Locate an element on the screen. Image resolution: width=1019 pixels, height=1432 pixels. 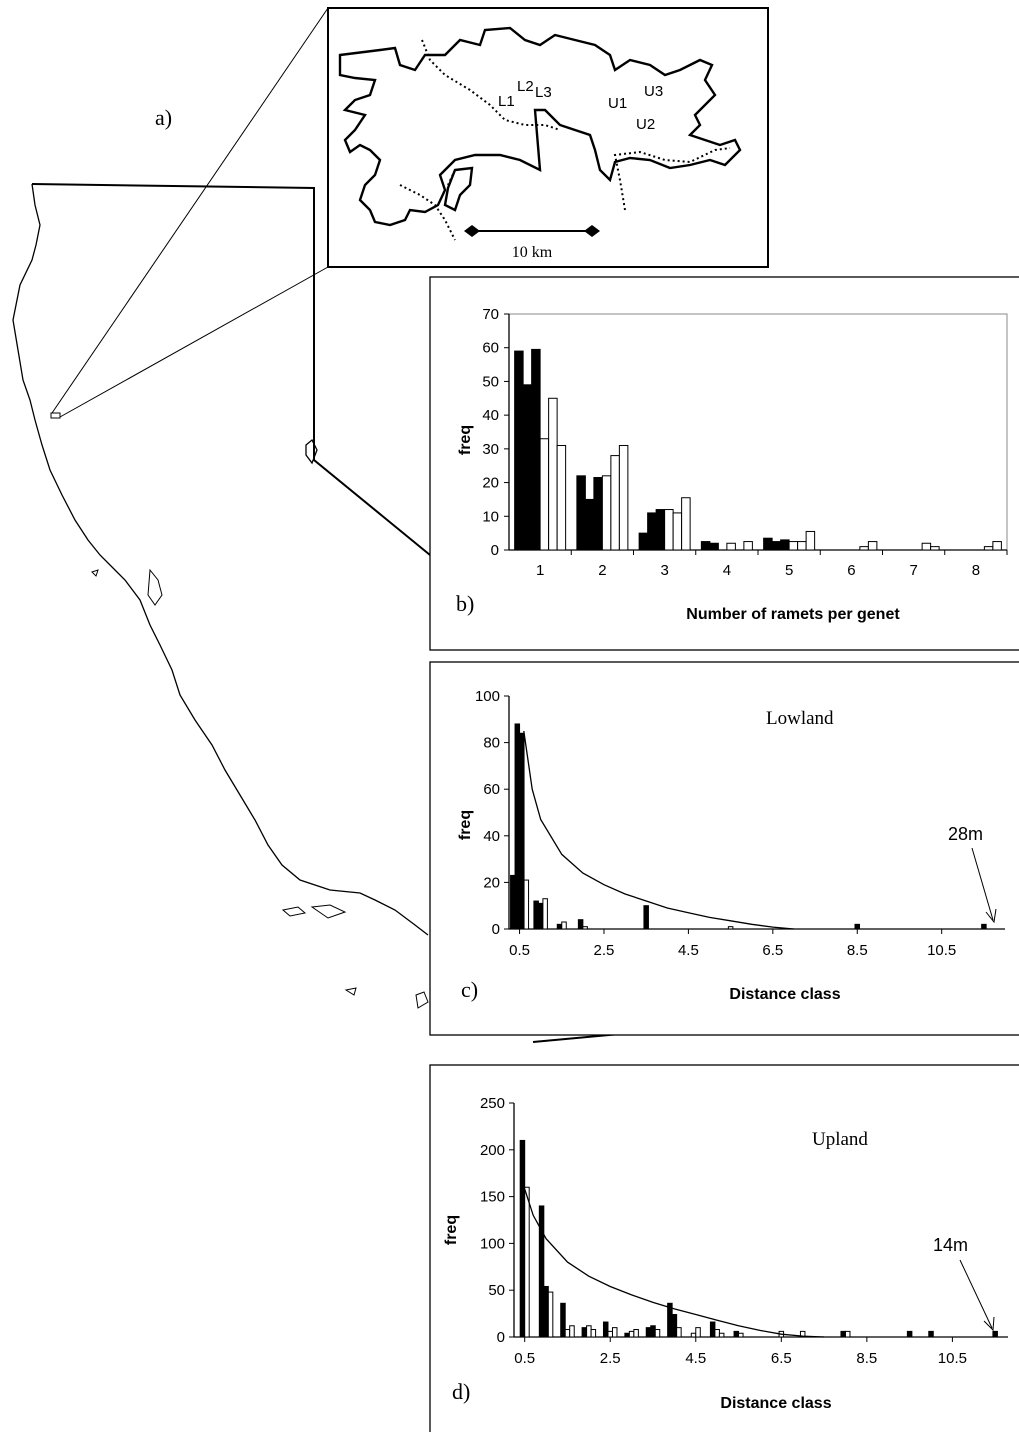
site-label-l3: L3 is located at coordinates (543, 92).